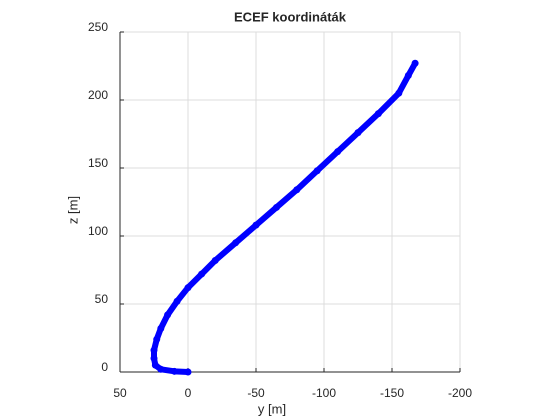 This screenshot has width=560, height=420. Describe the element at coordinates (98, 27) in the screenshot. I see `y-tick-label: 250` at that location.